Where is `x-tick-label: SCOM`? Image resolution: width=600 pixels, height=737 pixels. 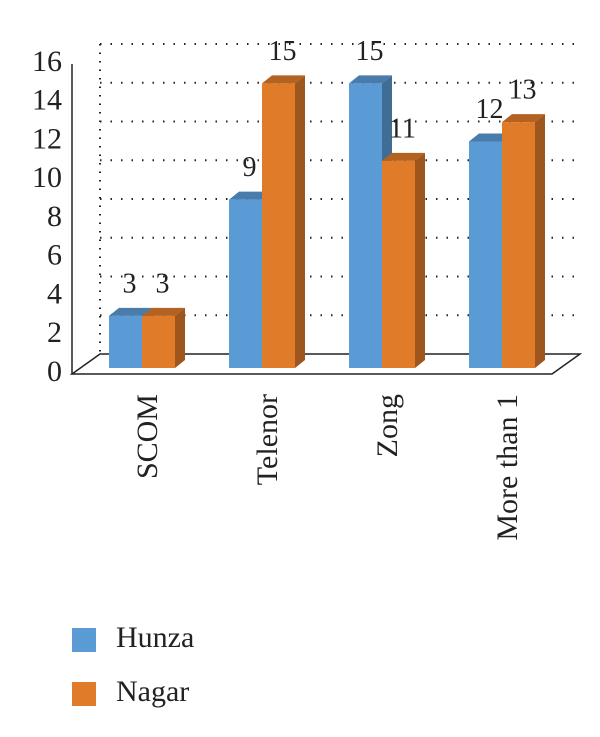
x-tick-label: SCOM is located at coordinates (147, 436).